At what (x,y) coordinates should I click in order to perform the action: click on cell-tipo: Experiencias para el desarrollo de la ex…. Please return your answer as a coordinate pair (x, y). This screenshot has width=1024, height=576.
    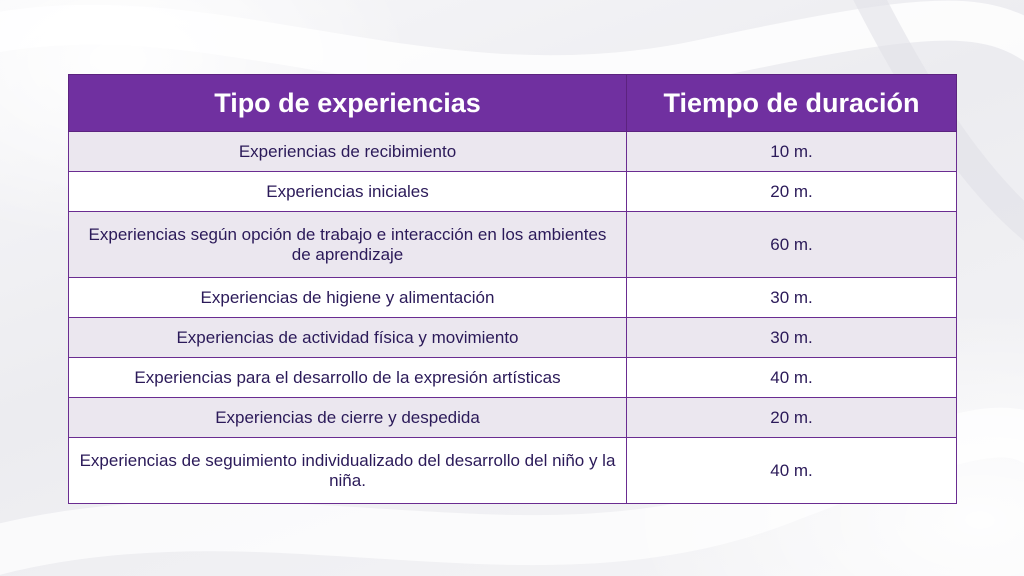
    Looking at the image, I should click on (347, 377).